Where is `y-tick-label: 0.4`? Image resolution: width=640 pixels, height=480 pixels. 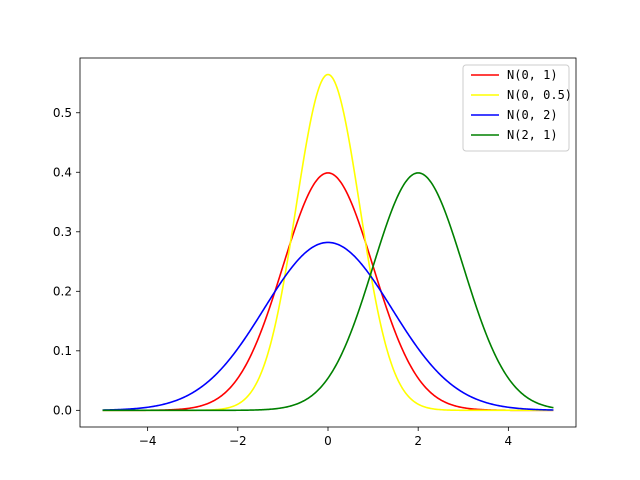
y-tick-label: 0.4 is located at coordinates (62, 172).